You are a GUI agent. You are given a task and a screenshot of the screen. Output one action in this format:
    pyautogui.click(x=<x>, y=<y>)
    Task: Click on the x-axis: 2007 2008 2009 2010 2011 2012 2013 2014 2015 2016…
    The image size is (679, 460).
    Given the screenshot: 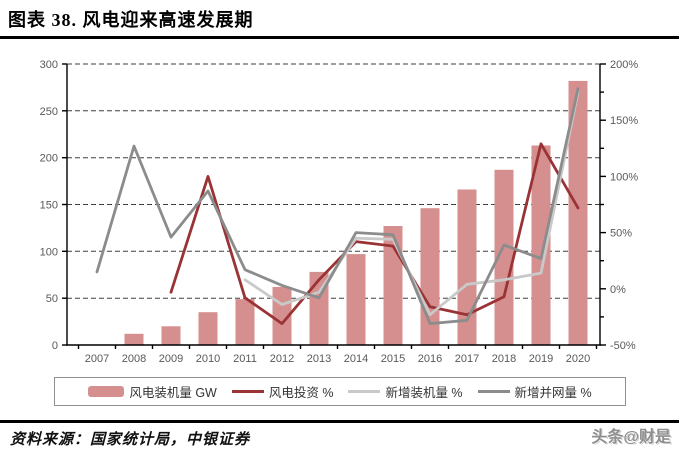 What is the action you would take?
    pyautogui.click(x=337, y=355)
    